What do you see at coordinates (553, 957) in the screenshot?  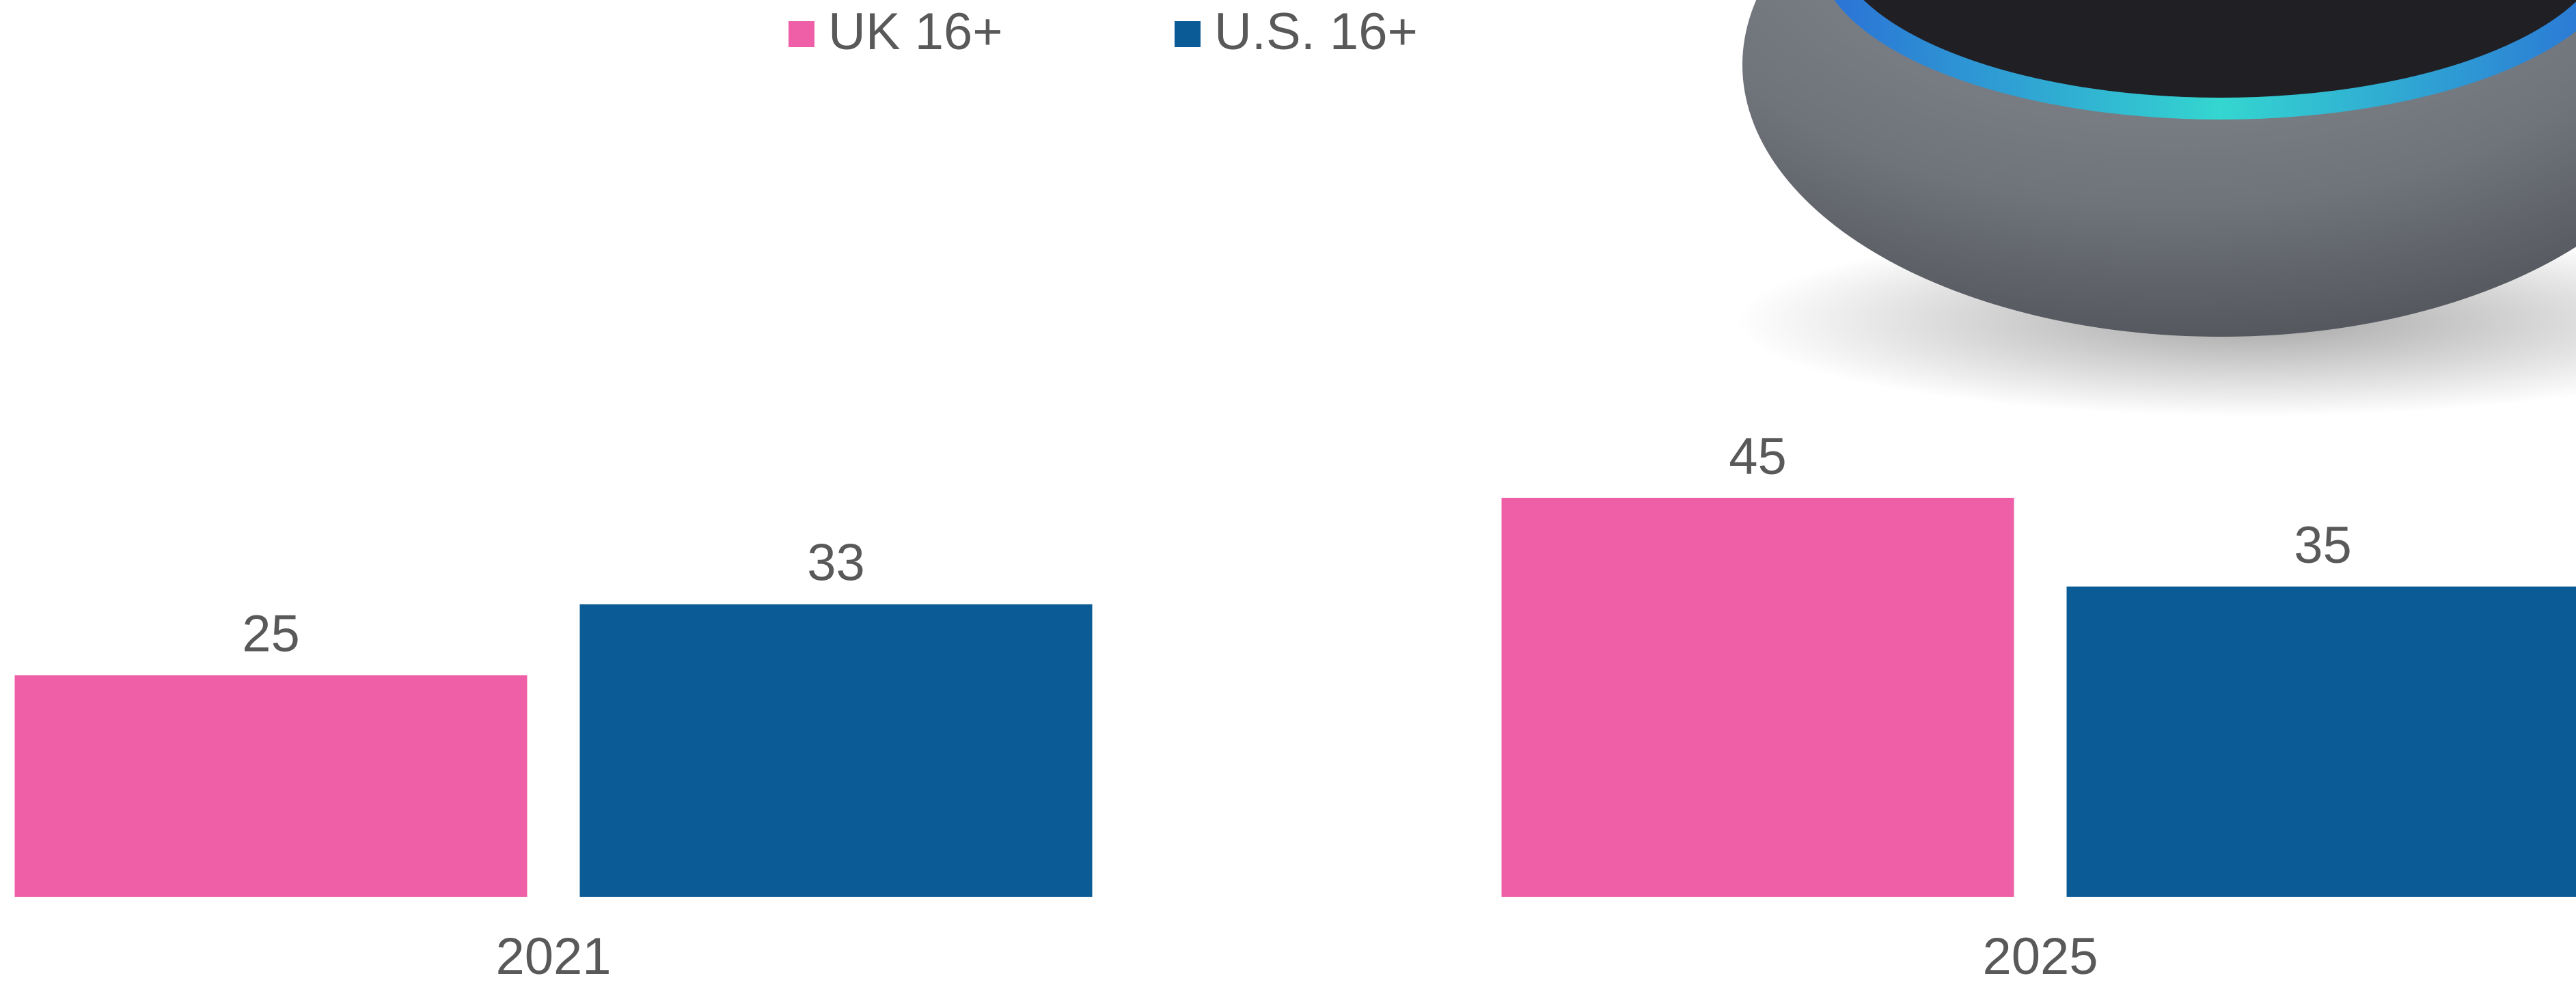 I see `x-tick-label: 2021` at bounding box center [553, 957].